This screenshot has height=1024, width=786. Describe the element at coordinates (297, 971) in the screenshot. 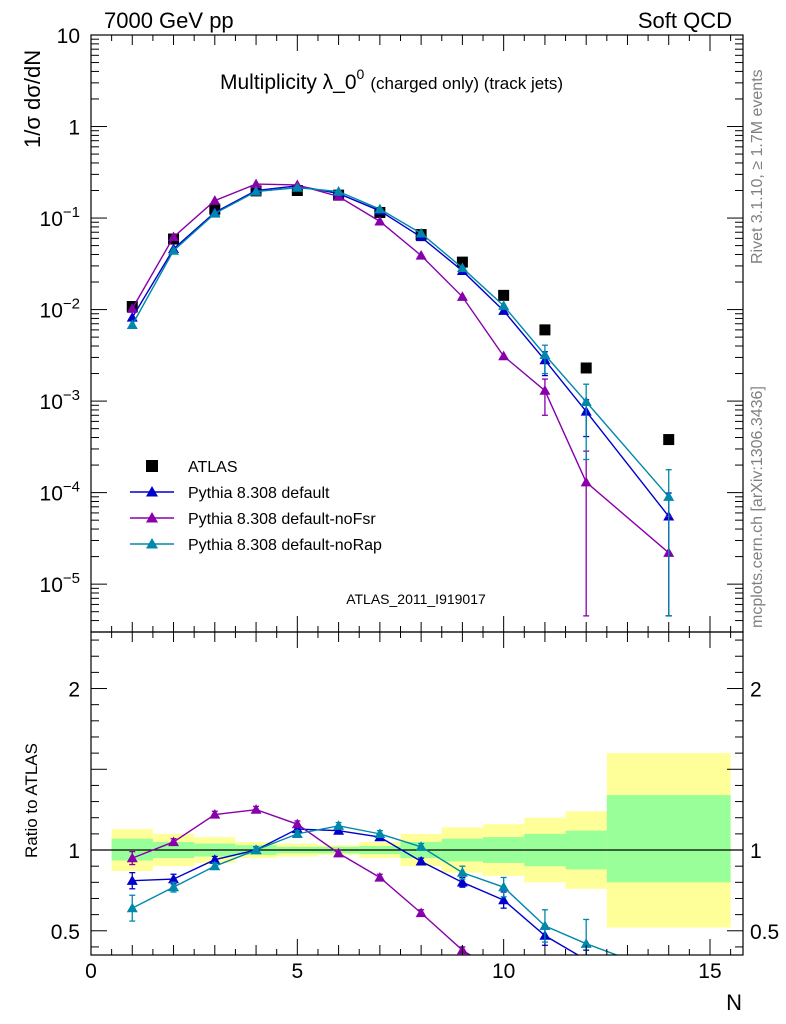

I see `x-tick-label: 5` at that location.